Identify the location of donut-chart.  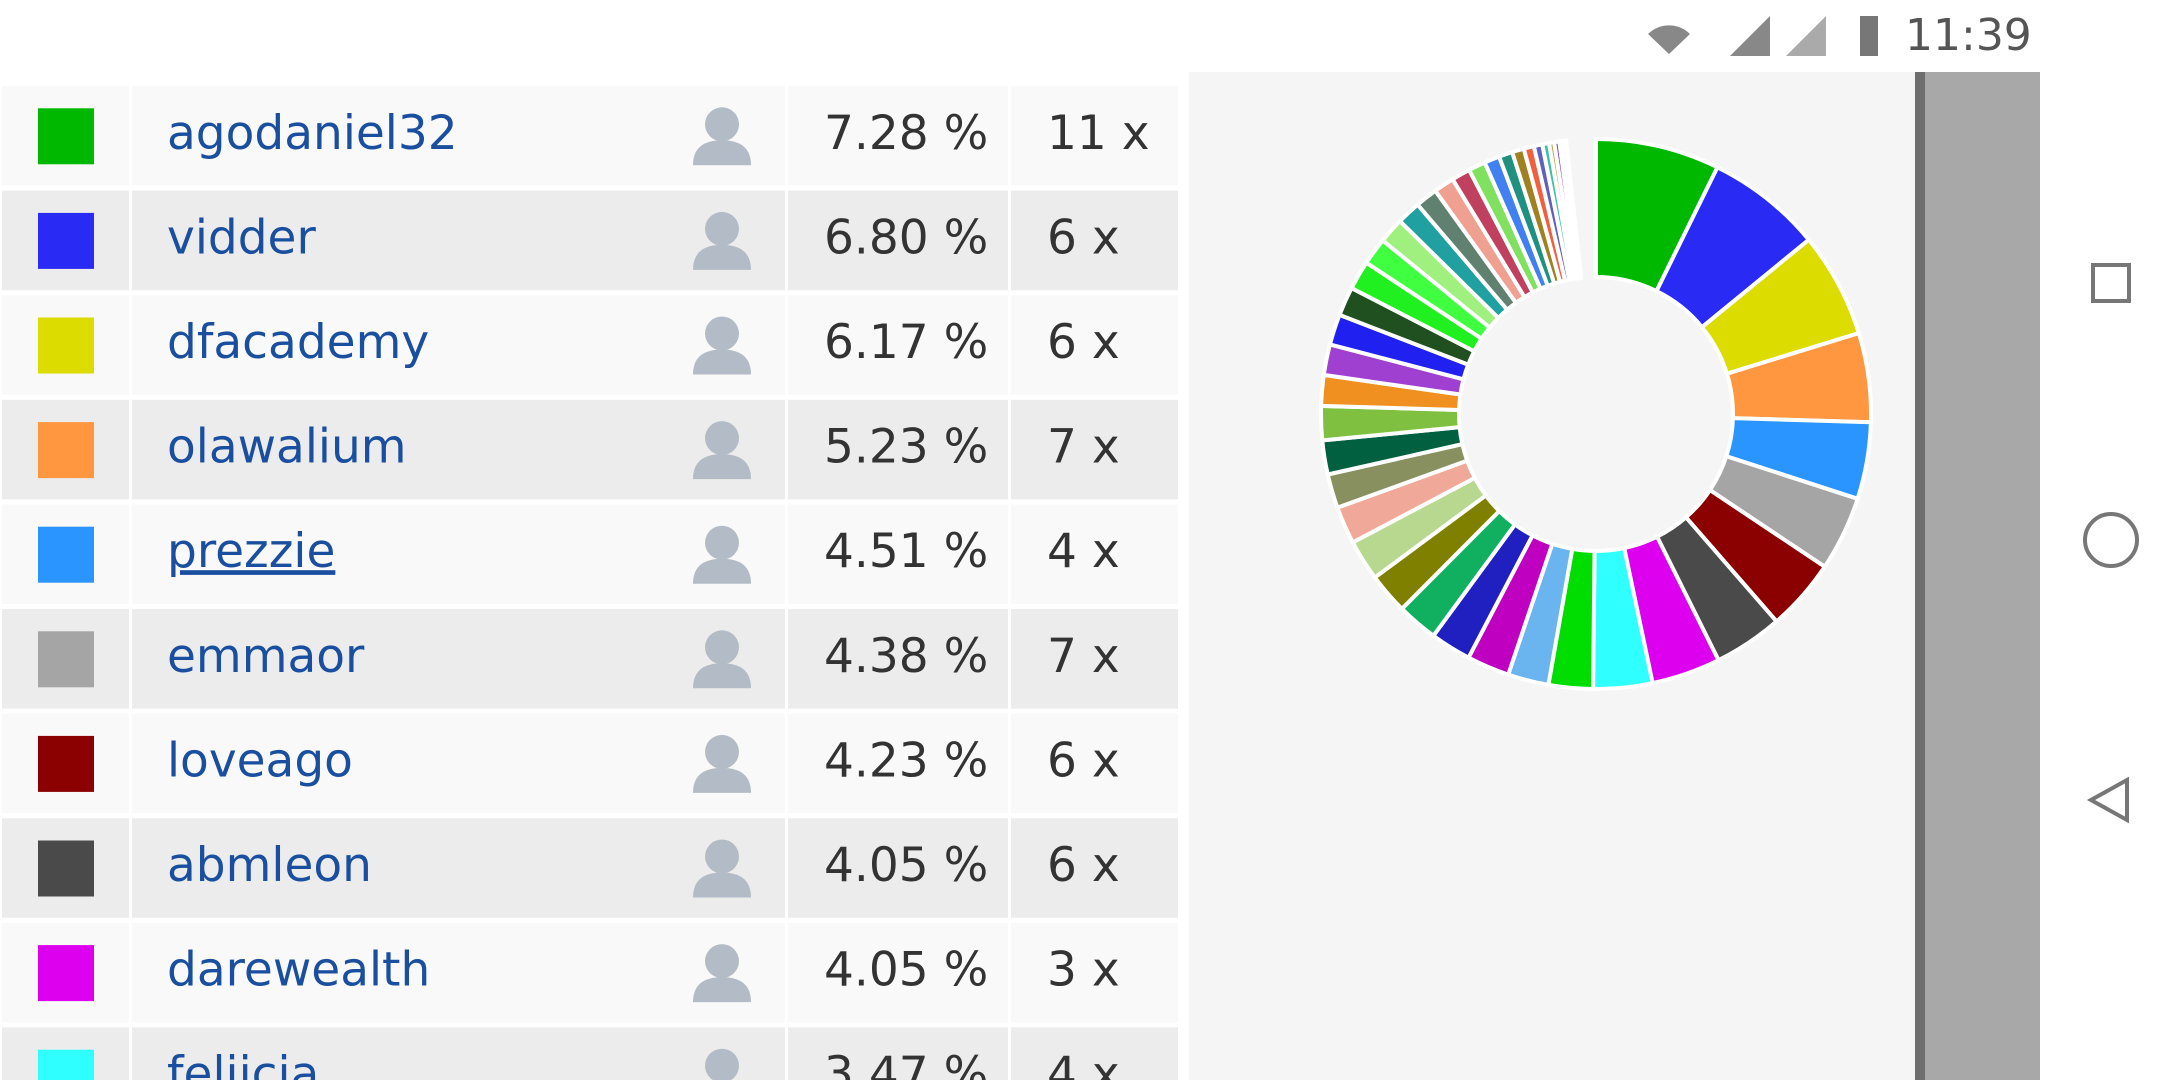
(1596, 414).